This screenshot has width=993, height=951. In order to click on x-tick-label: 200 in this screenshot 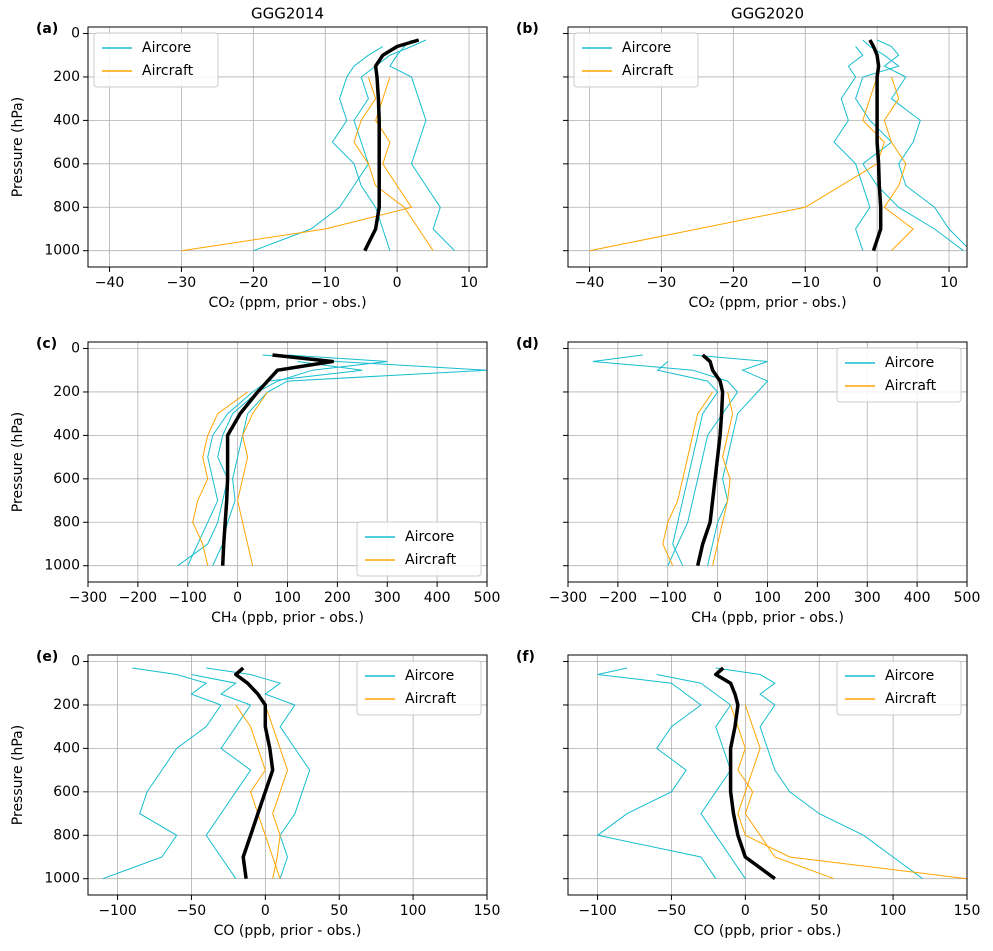, I will do `click(817, 598)`.